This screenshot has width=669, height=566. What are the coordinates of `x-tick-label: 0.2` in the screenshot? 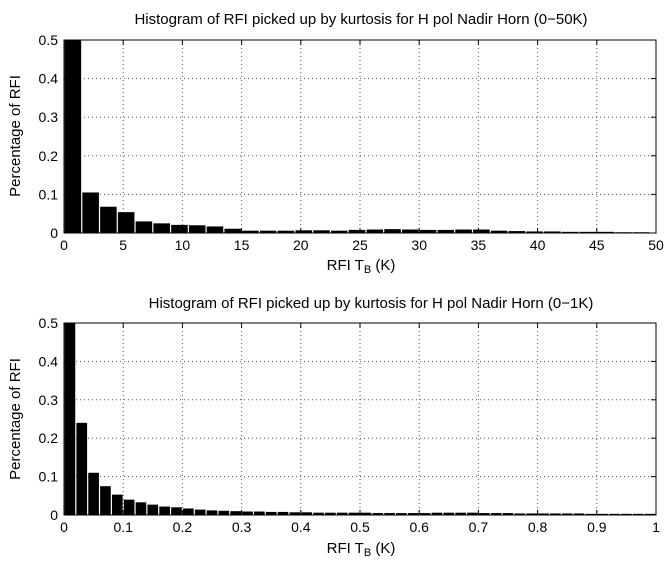 It's located at (183, 527).